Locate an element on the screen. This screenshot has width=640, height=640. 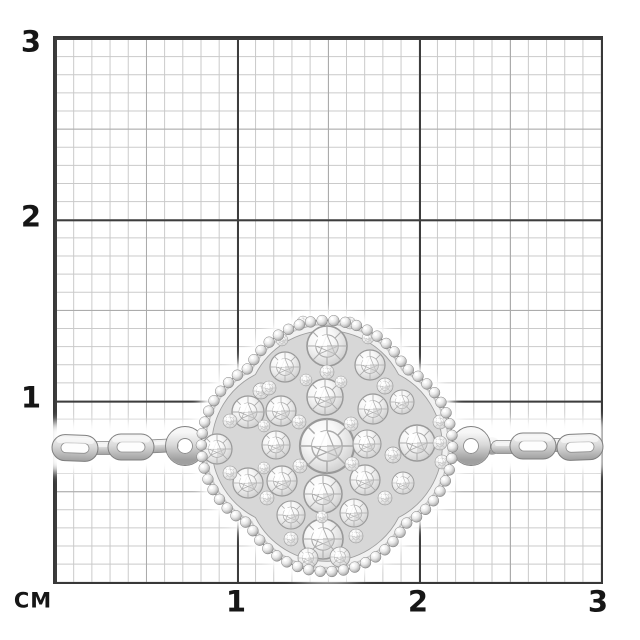
x-axis-label-2: 2 is located at coordinates (418, 601).